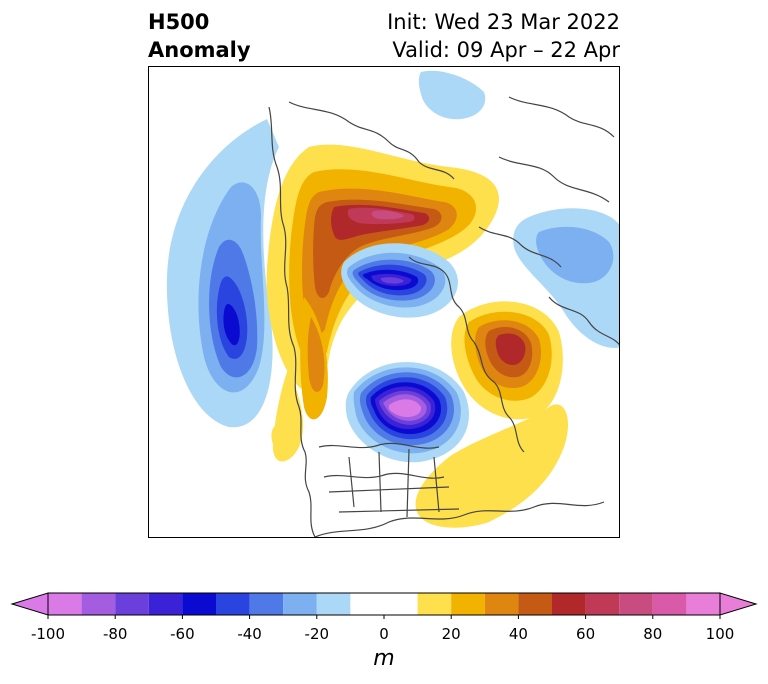  Describe the element at coordinates (586, 634) in the screenshot. I see `colorbar-tick-label: 60` at that location.